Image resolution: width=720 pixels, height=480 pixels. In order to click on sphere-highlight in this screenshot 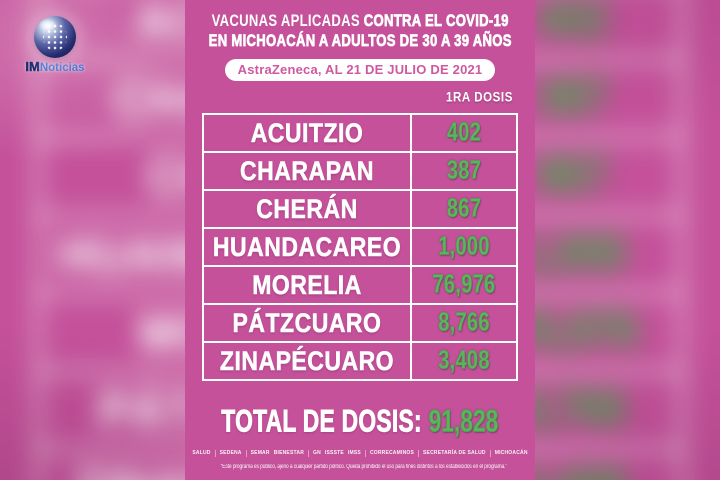, I will do `click(48, 25)`.